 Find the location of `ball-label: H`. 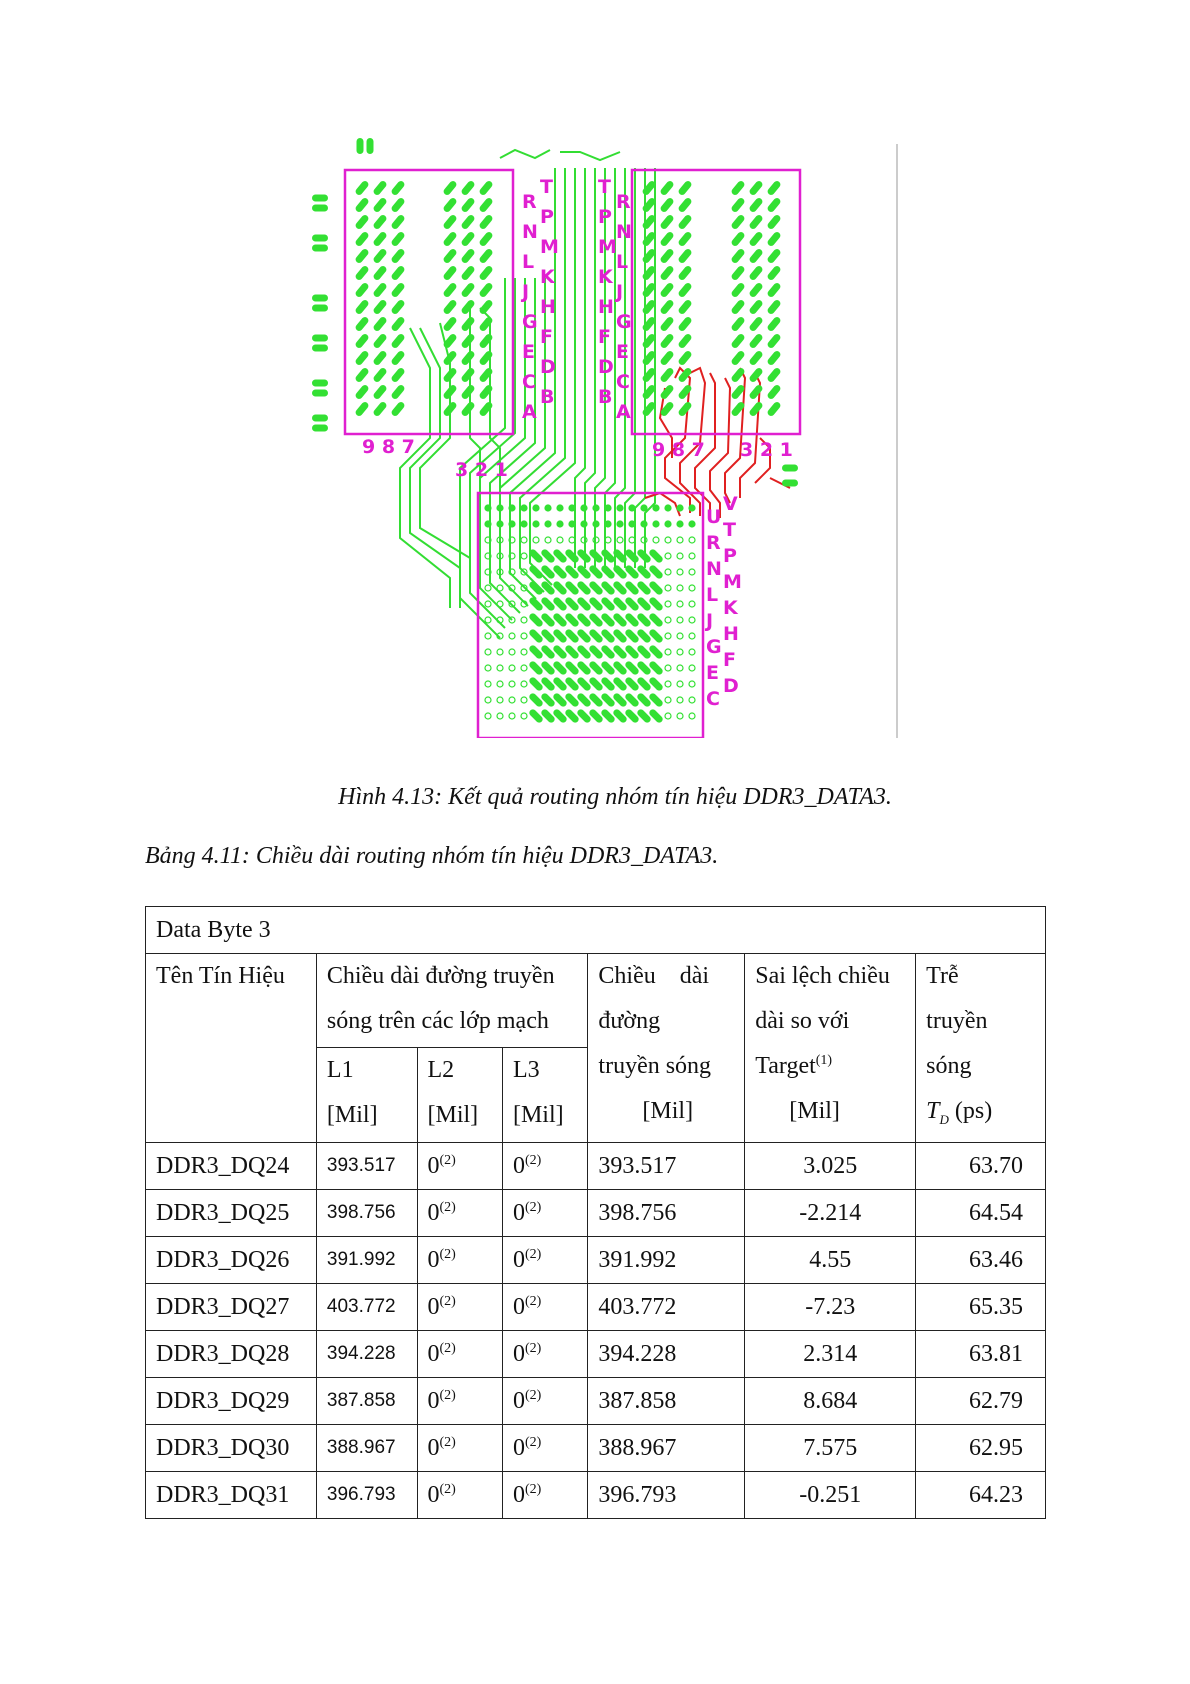

ball-label: H is located at coordinates (731, 634).